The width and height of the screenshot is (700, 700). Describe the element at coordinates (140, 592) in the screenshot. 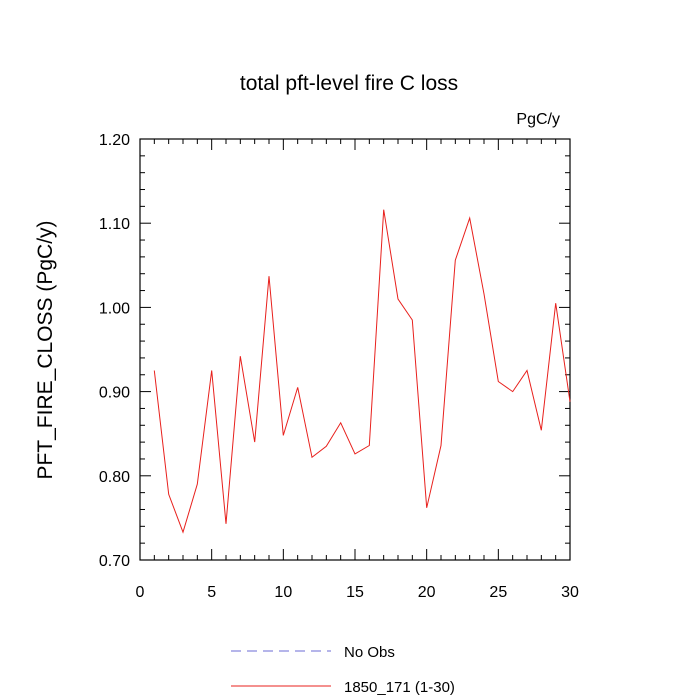

I see `x-tick-label: 0` at that location.